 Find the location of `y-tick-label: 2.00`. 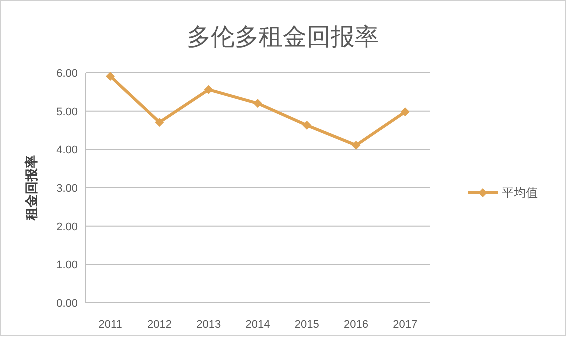

y-tick-label: 2.00 is located at coordinates (67, 227).